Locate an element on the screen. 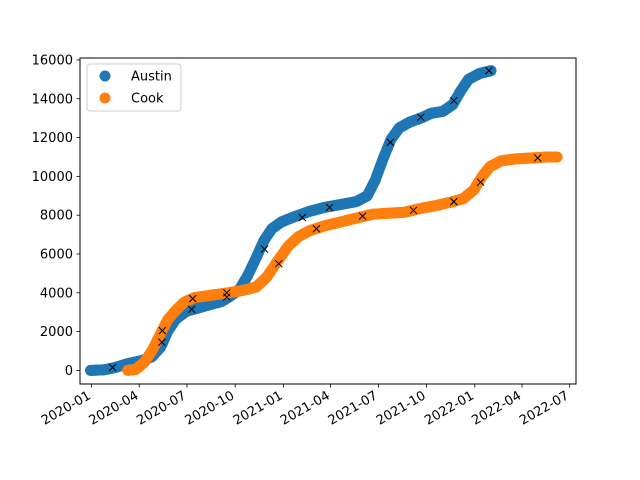  legend-label-cook: Cook is located at coordinates (147, 99).